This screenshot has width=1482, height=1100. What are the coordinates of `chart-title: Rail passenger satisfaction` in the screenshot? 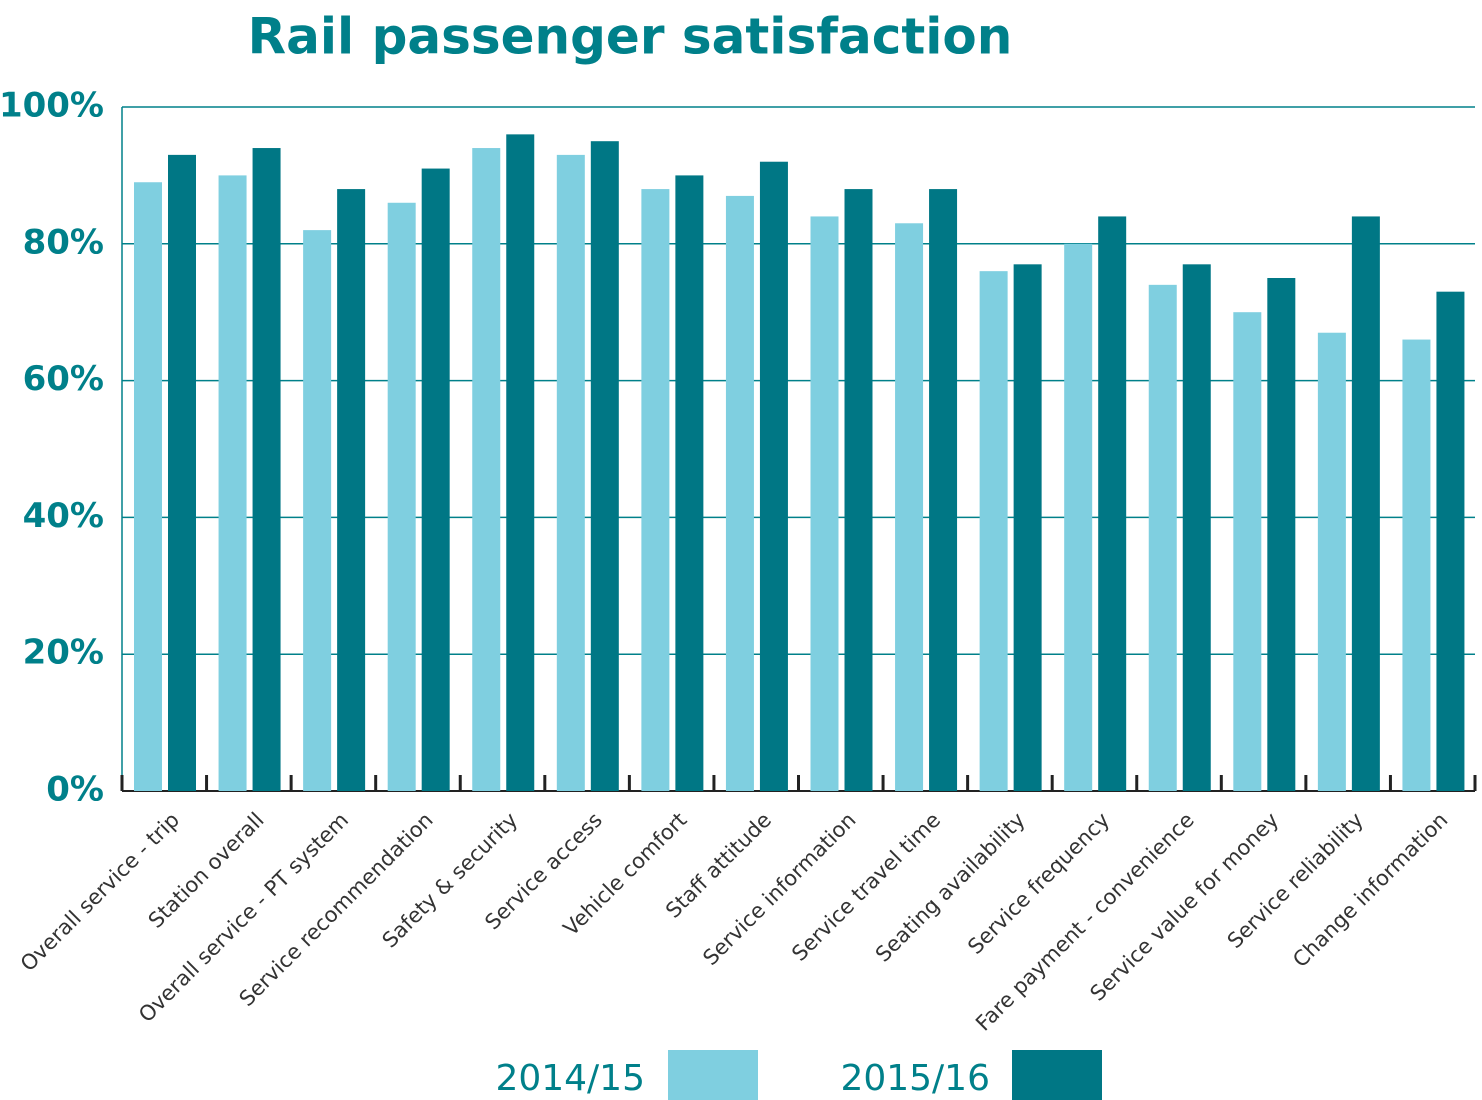 It's located at (630, 37).